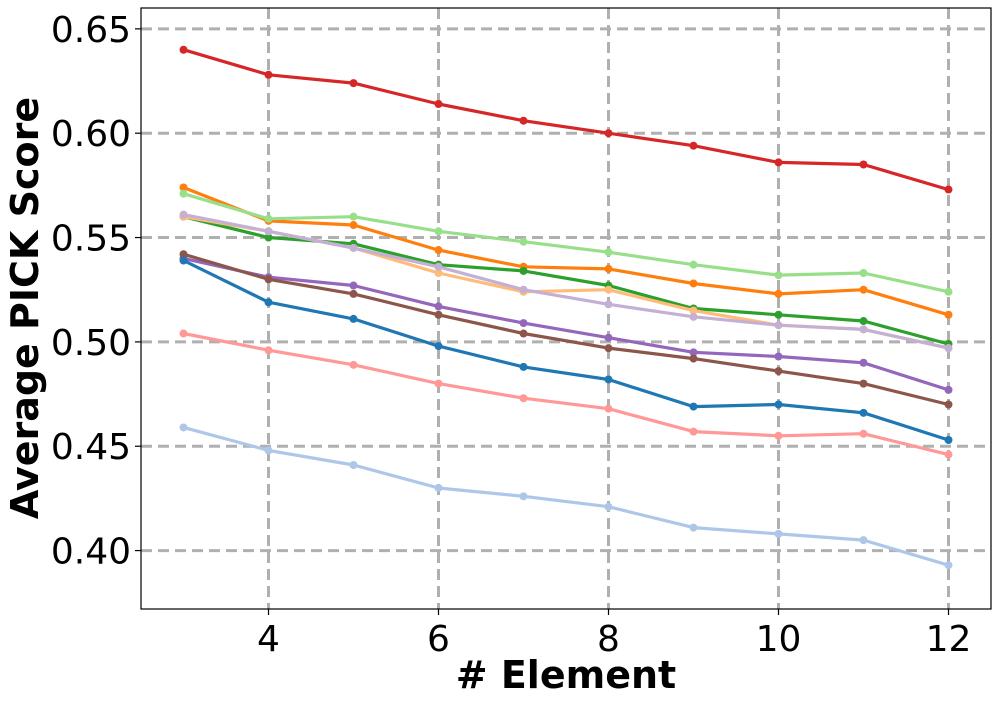 The height and width of the screenshot is (708, 997). What do you see at coordinates (91, 447) in the screenshot?
I see `y-tick-label: 0.45` at bounding box center [91, 447].